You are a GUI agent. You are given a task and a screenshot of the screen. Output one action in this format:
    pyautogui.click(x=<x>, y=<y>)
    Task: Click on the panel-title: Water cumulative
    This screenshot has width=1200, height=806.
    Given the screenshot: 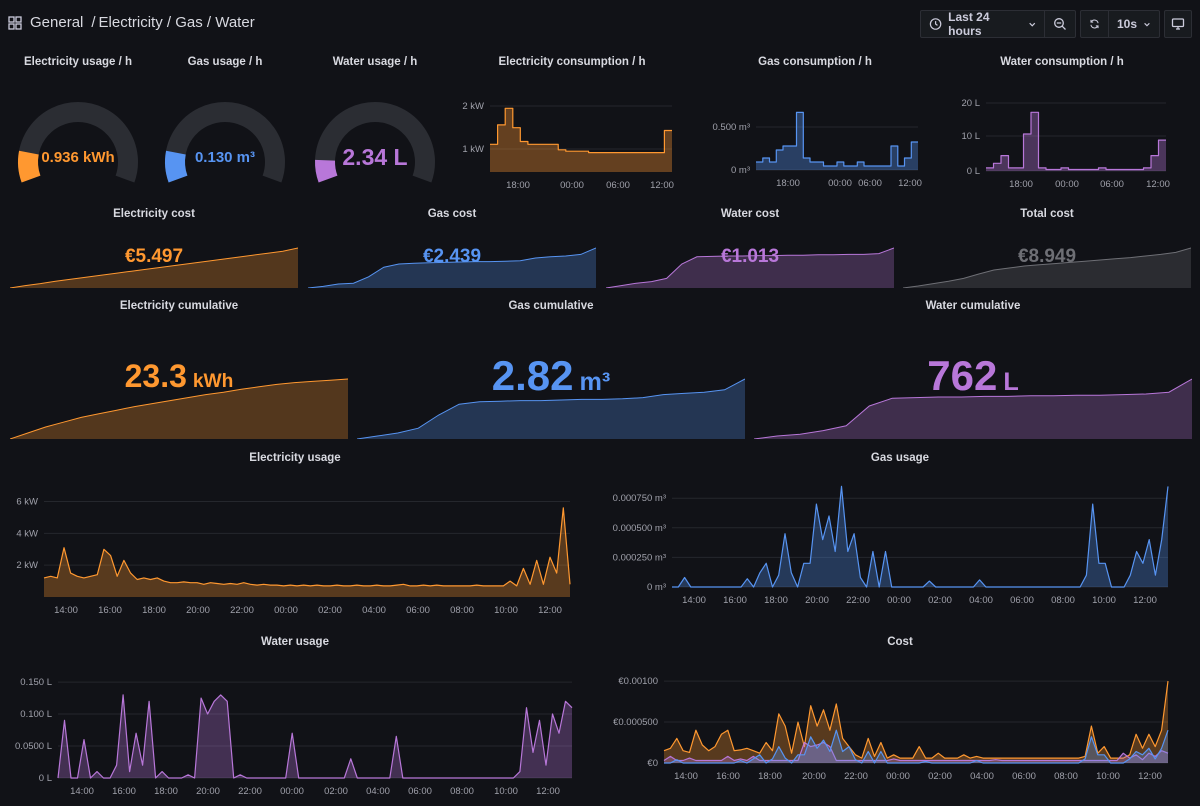 What is the action you would take?
    pyautogui.click(x=973, y=306)
    